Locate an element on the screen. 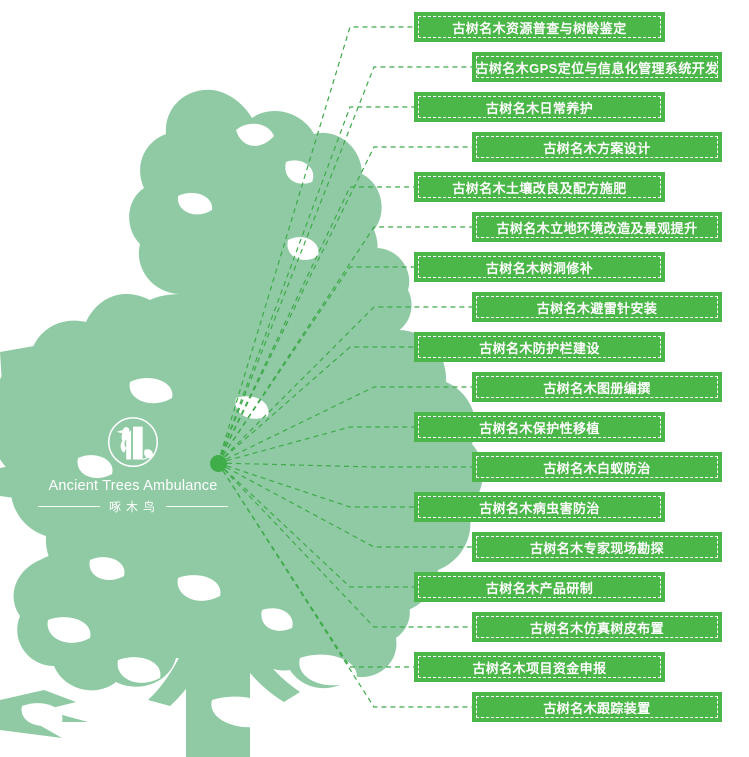 The width and height of the screenshot is (749, 757). service-item-box: 古树名木项目资金申报 is located at coordinates (539, 667).